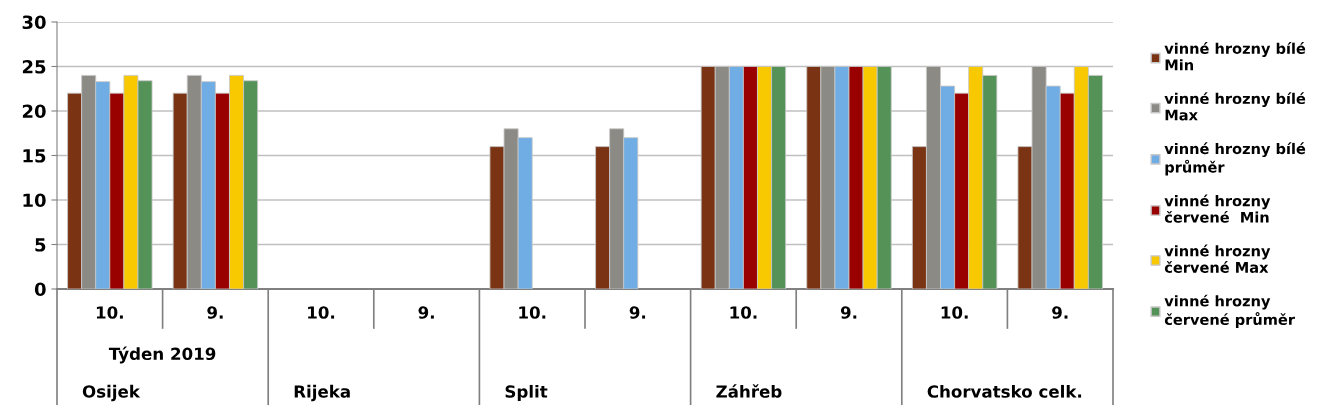 This screenshot has width=1324, height=405. Describe the element at coordinates (162, 355) in the screenshot. I see `text: Týden 2019` at that location.